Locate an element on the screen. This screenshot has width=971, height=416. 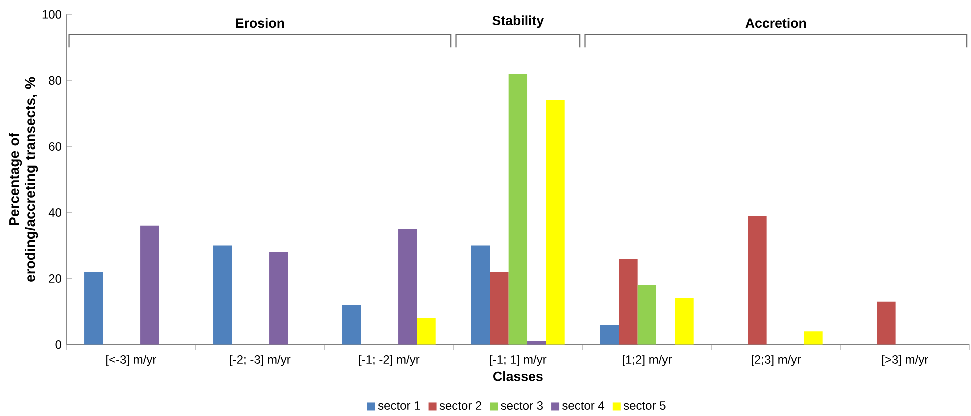
y-tick-label: 60 is located at coordinates (55, 146).